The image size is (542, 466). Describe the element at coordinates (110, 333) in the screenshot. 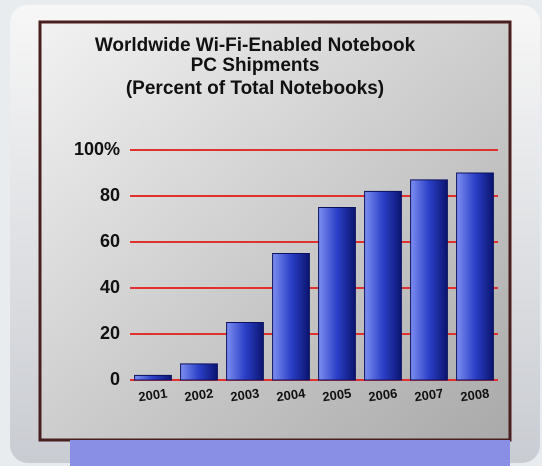

I see `y-tick-label: 20` at that location.